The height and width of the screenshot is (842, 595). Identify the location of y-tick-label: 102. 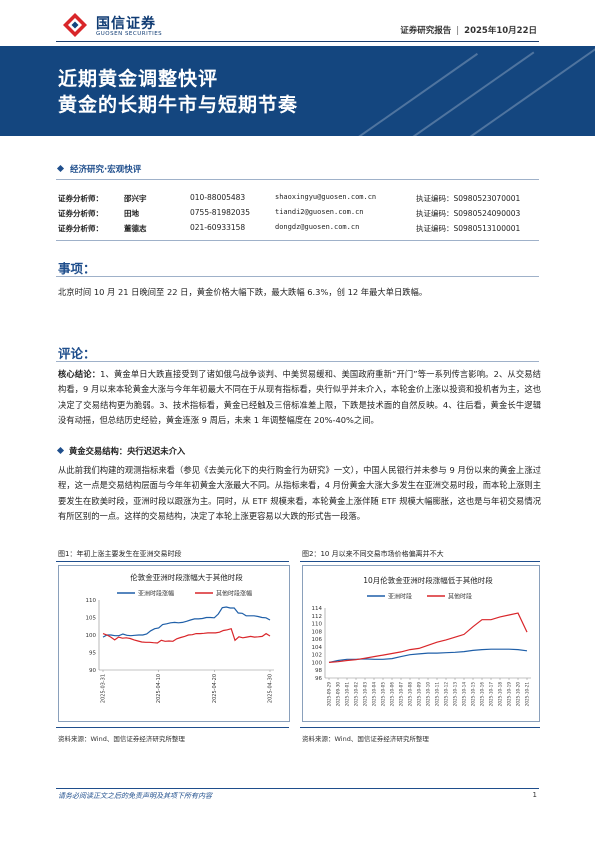
(317, 656).